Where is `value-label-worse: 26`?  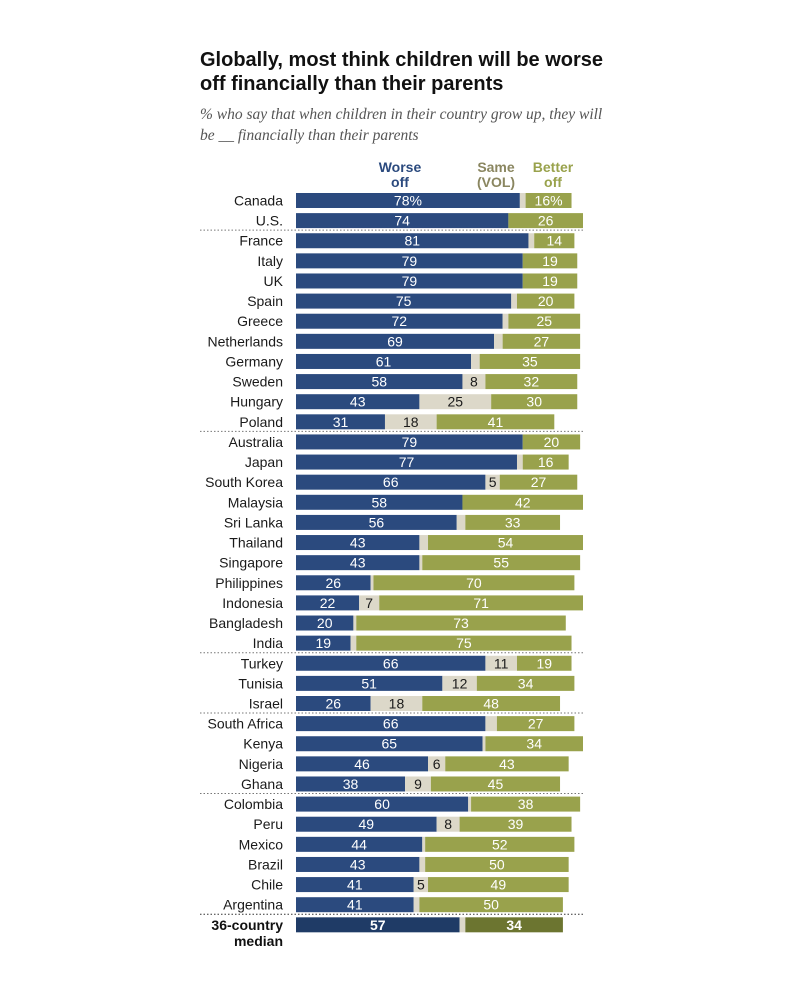 value-label-worse: 26 is located at coordinates (334, 583).